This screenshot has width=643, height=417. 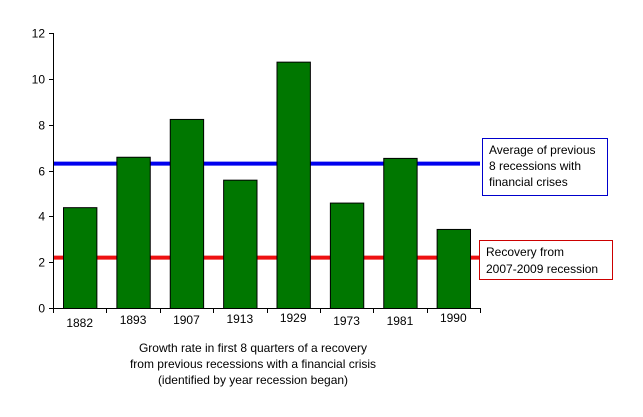 I want to click on bar-1981, so click(x=400, y=233).